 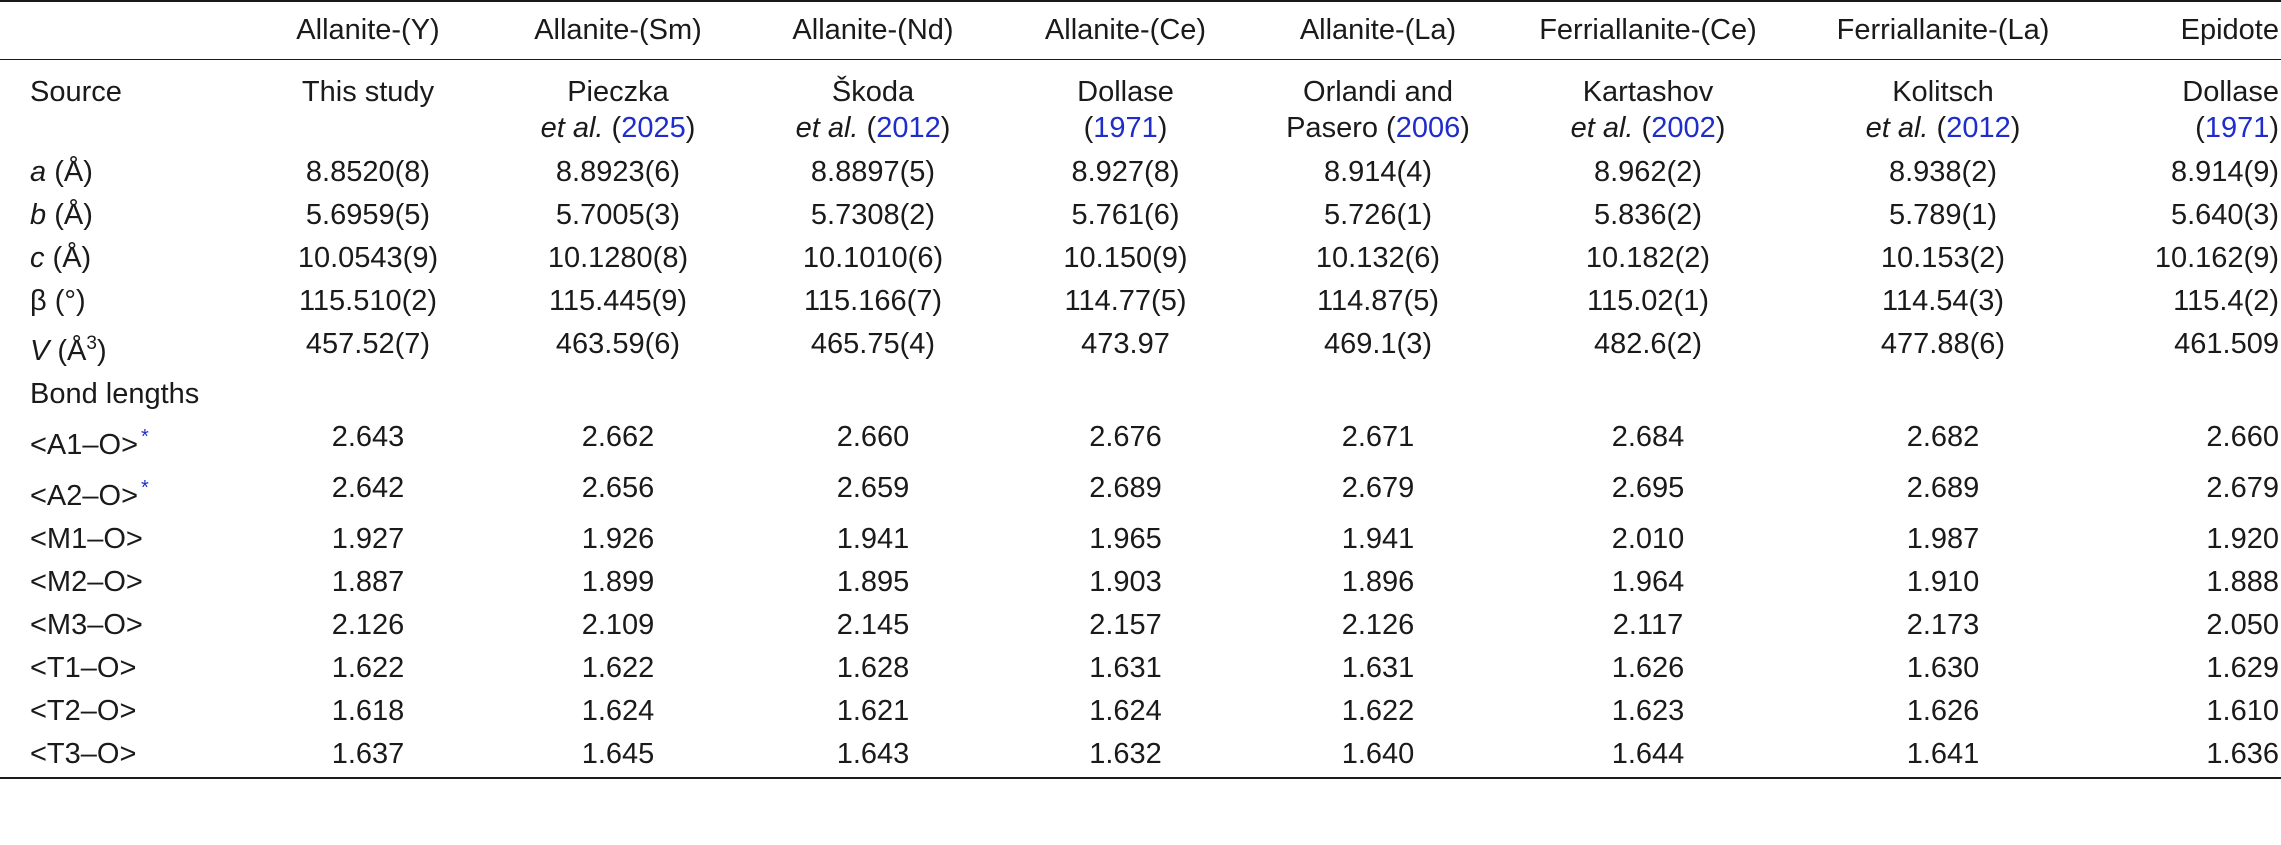 I want to click on source-cell: Kartashov et al. (2002), so click(x=1648, y=104).